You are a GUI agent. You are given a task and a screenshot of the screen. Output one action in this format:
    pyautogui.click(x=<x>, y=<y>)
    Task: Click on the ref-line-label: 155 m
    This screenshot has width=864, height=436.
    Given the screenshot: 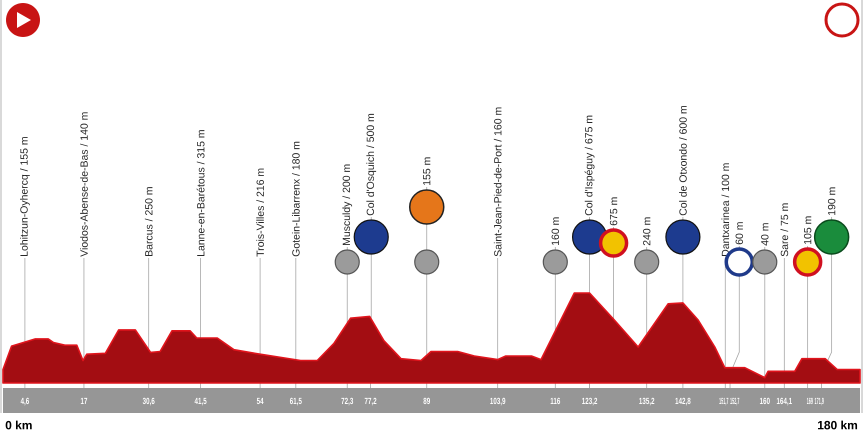 What is the action you would take?
    pyautogui.click(x=426, y=171)
    